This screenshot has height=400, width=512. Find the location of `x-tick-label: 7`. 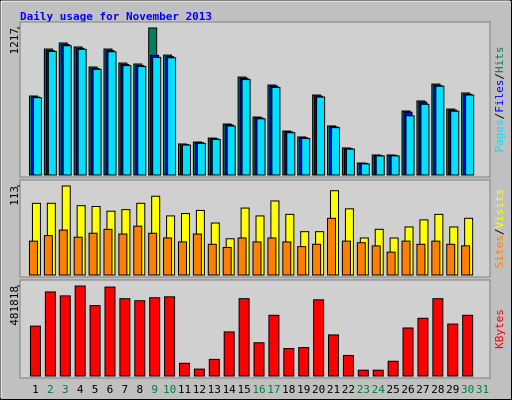

x-tick-label: 7 is located at coordinates (125, 389).